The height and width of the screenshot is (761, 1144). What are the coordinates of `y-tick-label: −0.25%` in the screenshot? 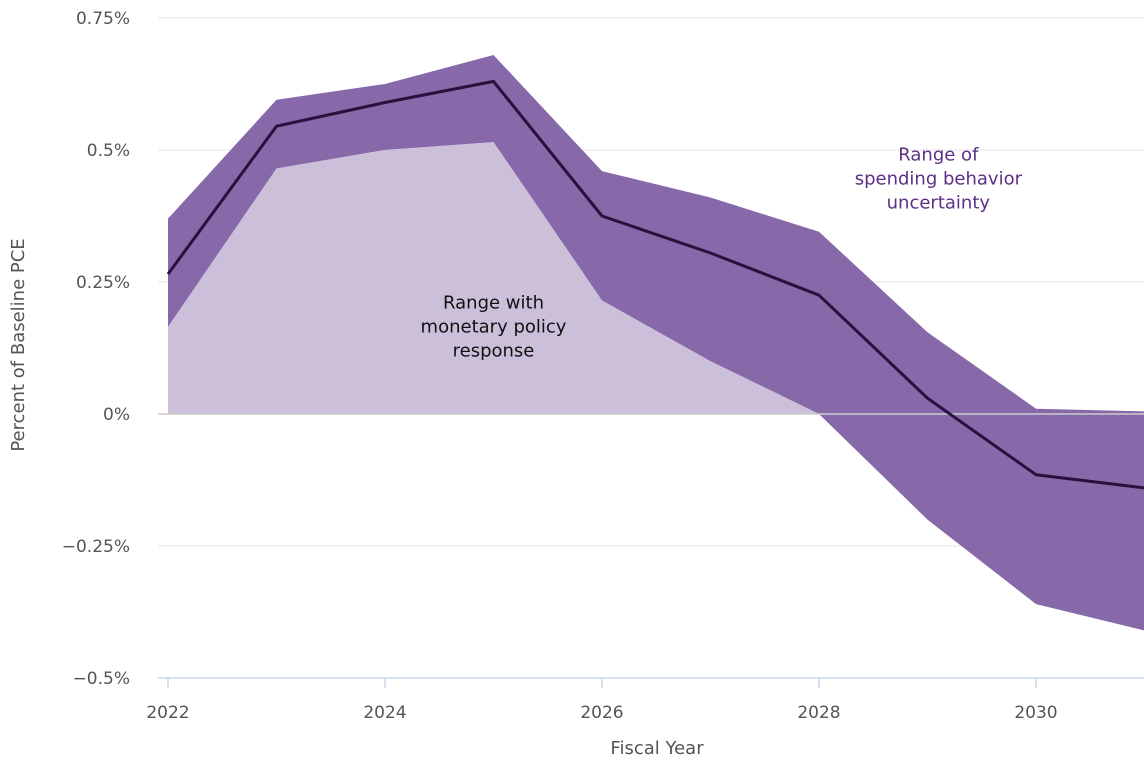 It's located at (96, 547).